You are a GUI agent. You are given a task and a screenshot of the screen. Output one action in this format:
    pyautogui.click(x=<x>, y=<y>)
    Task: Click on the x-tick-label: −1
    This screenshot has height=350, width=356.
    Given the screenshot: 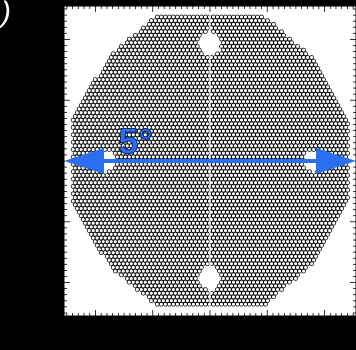 What is the action you would take?
    pyautogui.click(x=153, y=326)
    